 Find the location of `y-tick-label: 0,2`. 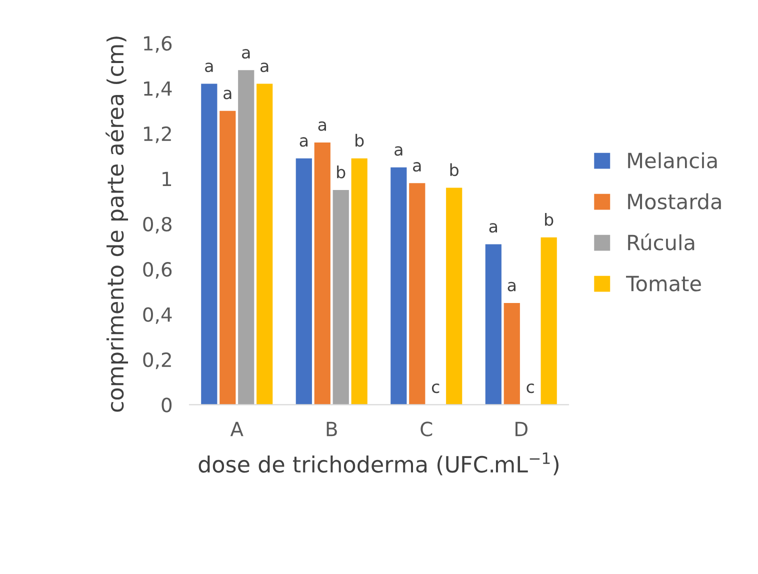

y-tick-label: 0,2 is located at coordinates (157, 361).